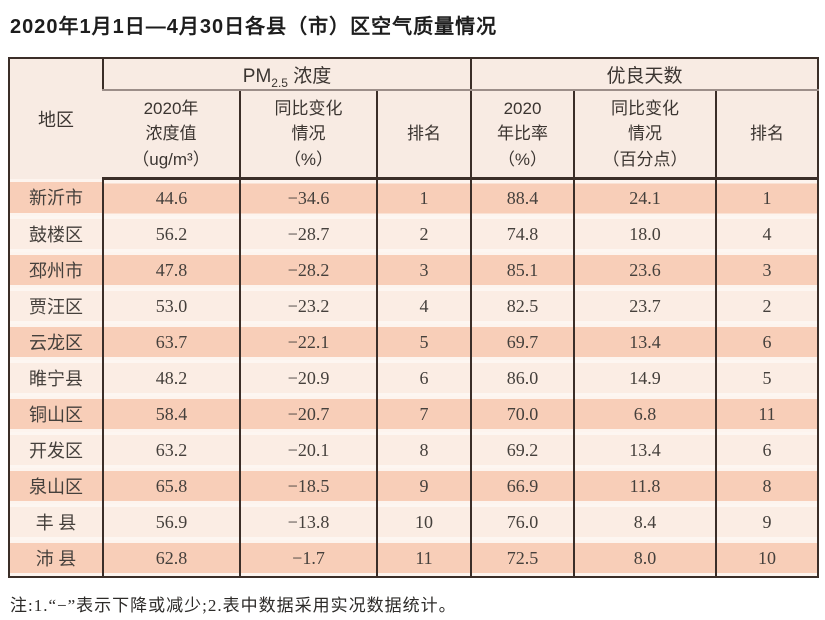 The width and height of the screenshot is (825, 620). Describe the element at coordinates (423, 234) in the screenshot. I see `pm-rank-cell: 2` at that location.